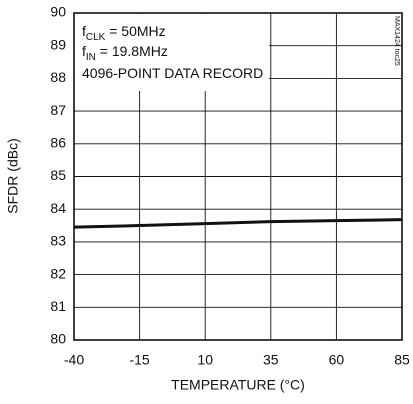  I want to click on y-tick-label: 87, so click(58, 110).